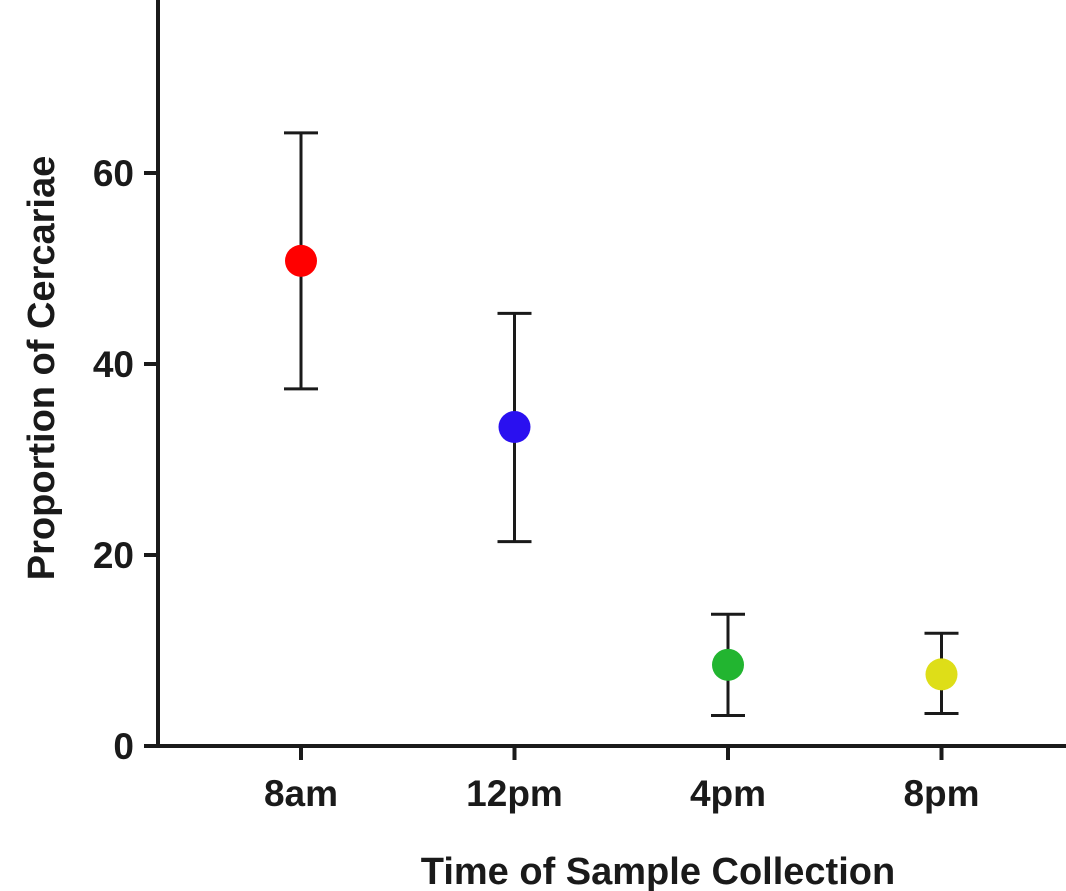 Image resolution: width=1066 pixels, height=891 pixels. I want to click on y-tick-label: 20, so click(113, 555).